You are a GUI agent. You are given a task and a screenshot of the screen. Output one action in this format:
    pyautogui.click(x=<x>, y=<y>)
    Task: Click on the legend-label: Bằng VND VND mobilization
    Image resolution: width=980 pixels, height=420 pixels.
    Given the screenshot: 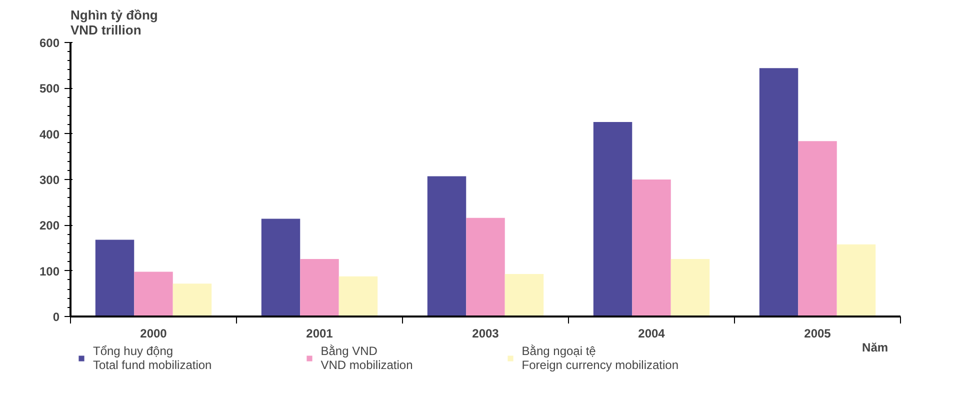 What is the action you would take?
    pyautogui.click(x=366, y=358)
    